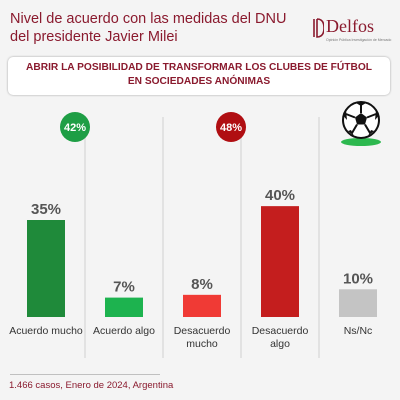 This screenshot has height=400, width=400. I want to click on bar-desacuerdo-mucho, so click(202, 305).